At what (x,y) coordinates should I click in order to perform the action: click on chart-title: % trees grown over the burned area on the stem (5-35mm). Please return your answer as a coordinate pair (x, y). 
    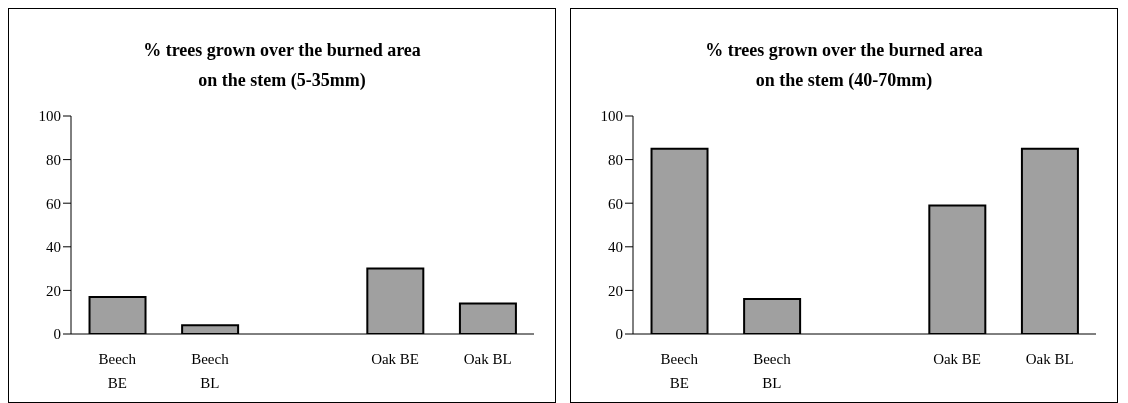
    Looking at the image, I should click on (282, 65).